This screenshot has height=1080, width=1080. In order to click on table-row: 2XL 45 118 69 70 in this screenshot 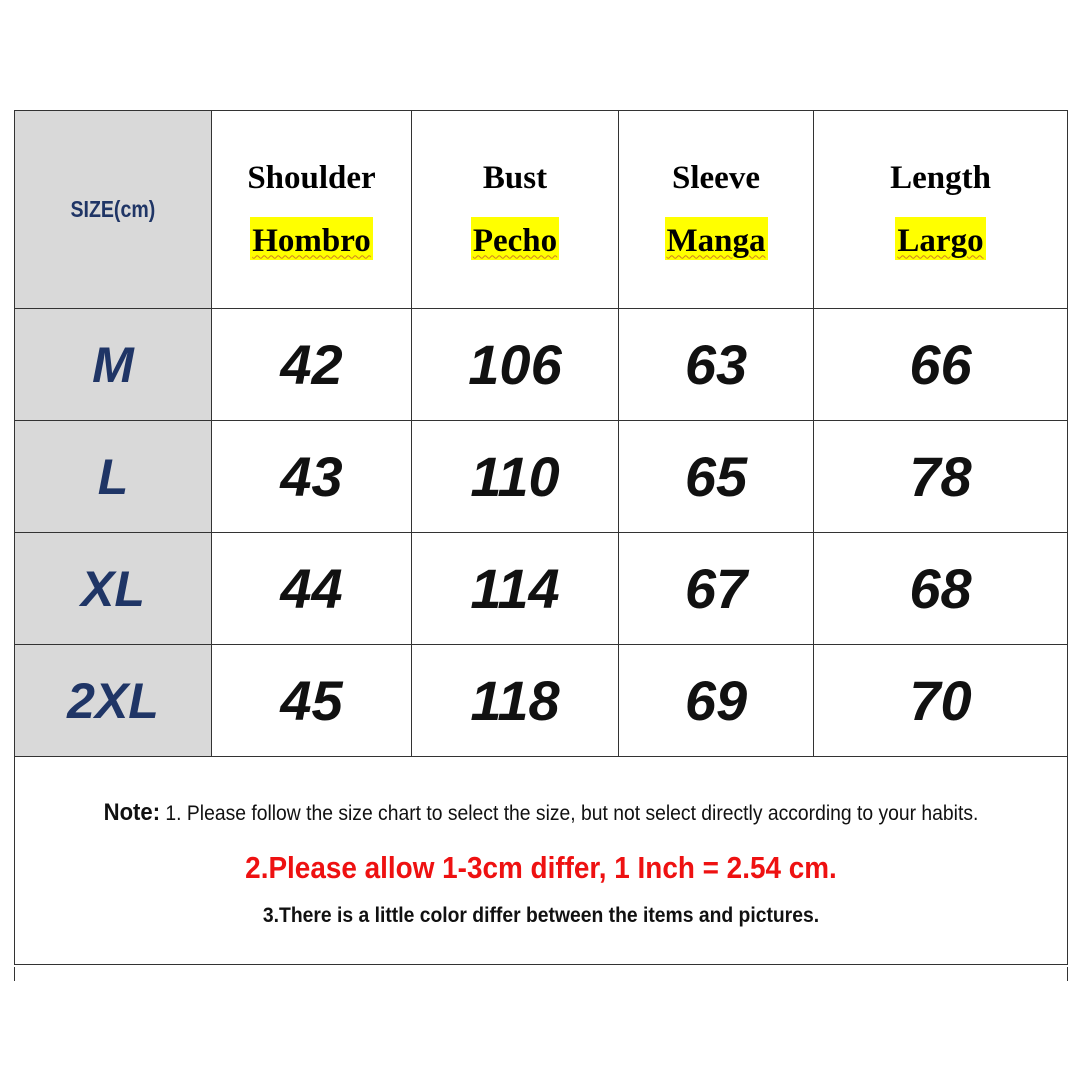, I will do `click(541, 700)`.